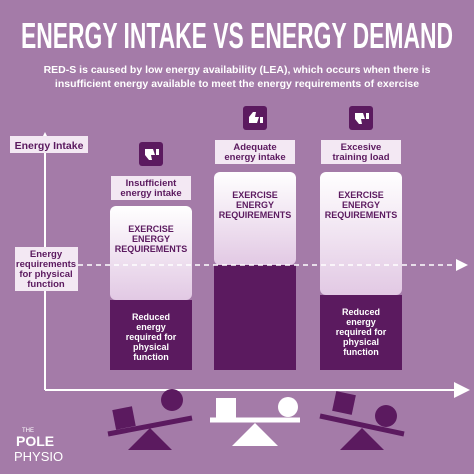  I want to click on logo-text: THE, so click(28, 431).